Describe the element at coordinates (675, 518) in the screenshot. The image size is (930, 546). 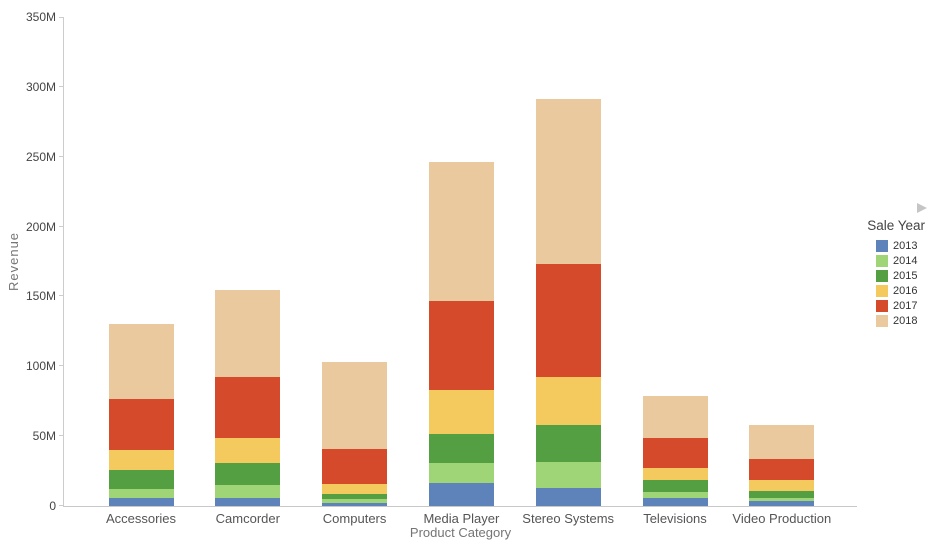
I see `x-axis-category-label: Televisions` at that location.